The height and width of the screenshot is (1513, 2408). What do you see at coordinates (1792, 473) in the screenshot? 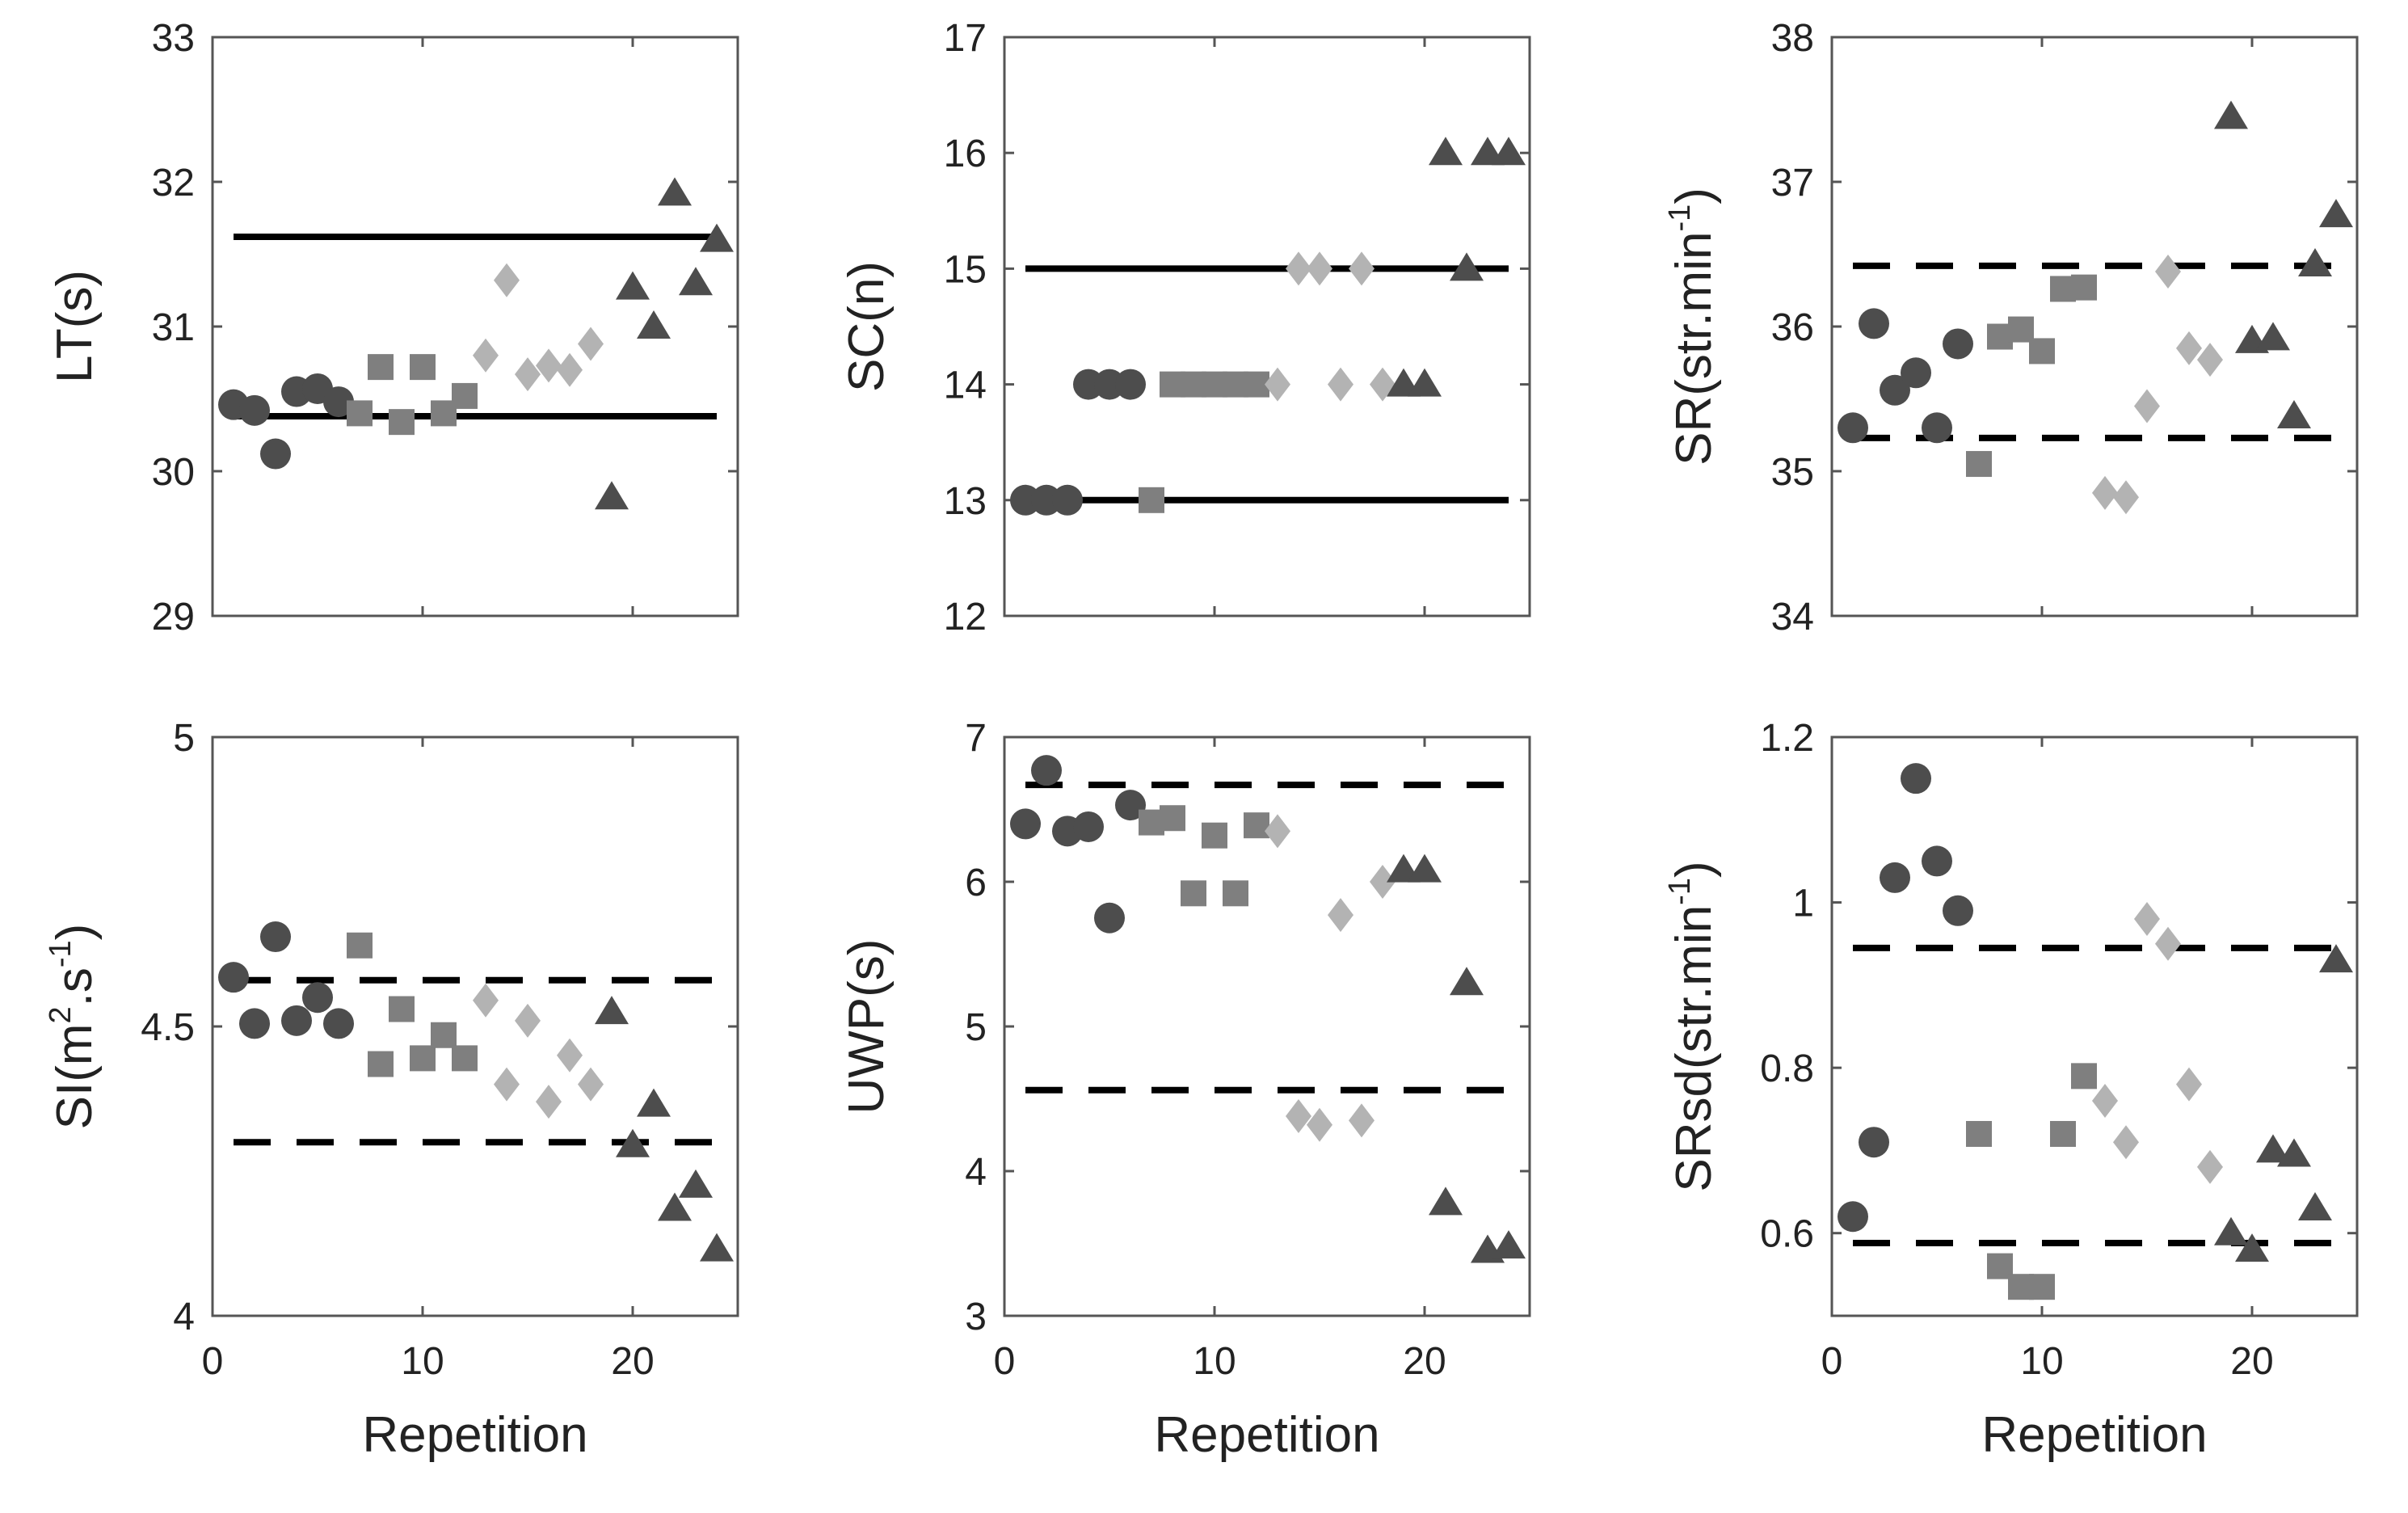
I see `y-tick-label: 35` at bounding box center [1792, 473].